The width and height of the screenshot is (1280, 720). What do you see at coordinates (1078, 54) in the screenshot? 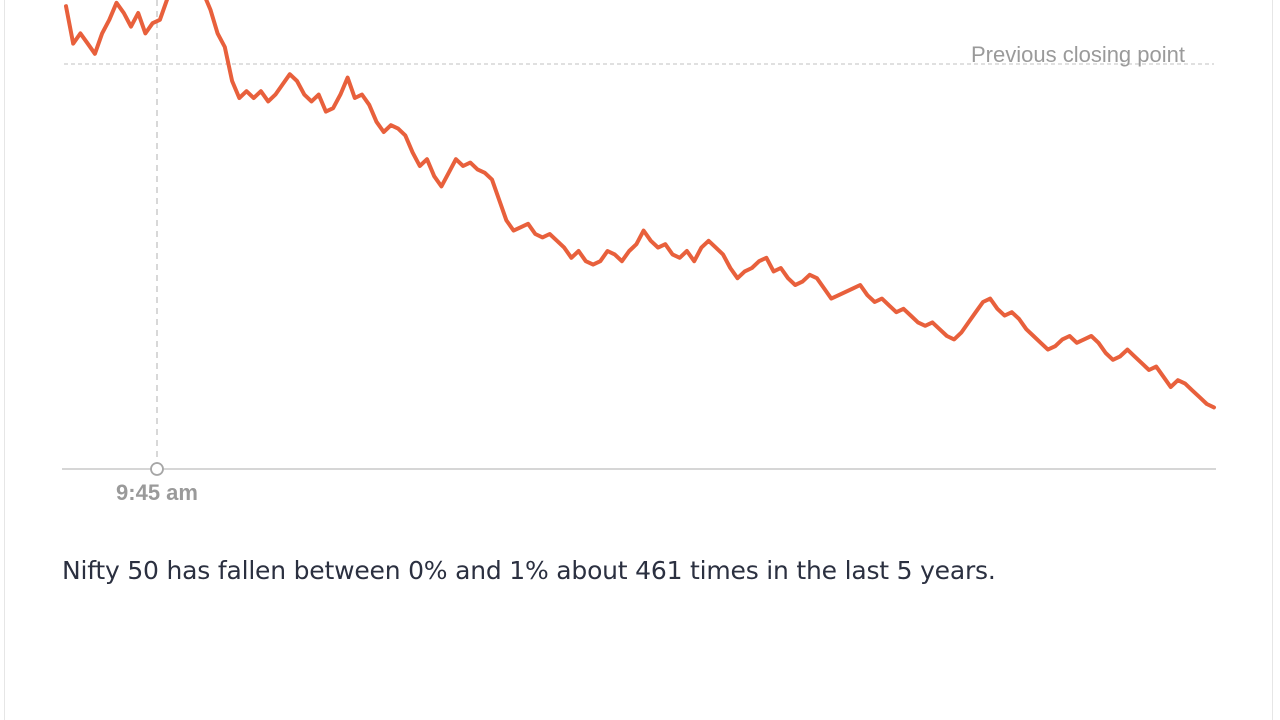
I see `previous-close-label: Previous closing point` at bounding box center [1078, 54].